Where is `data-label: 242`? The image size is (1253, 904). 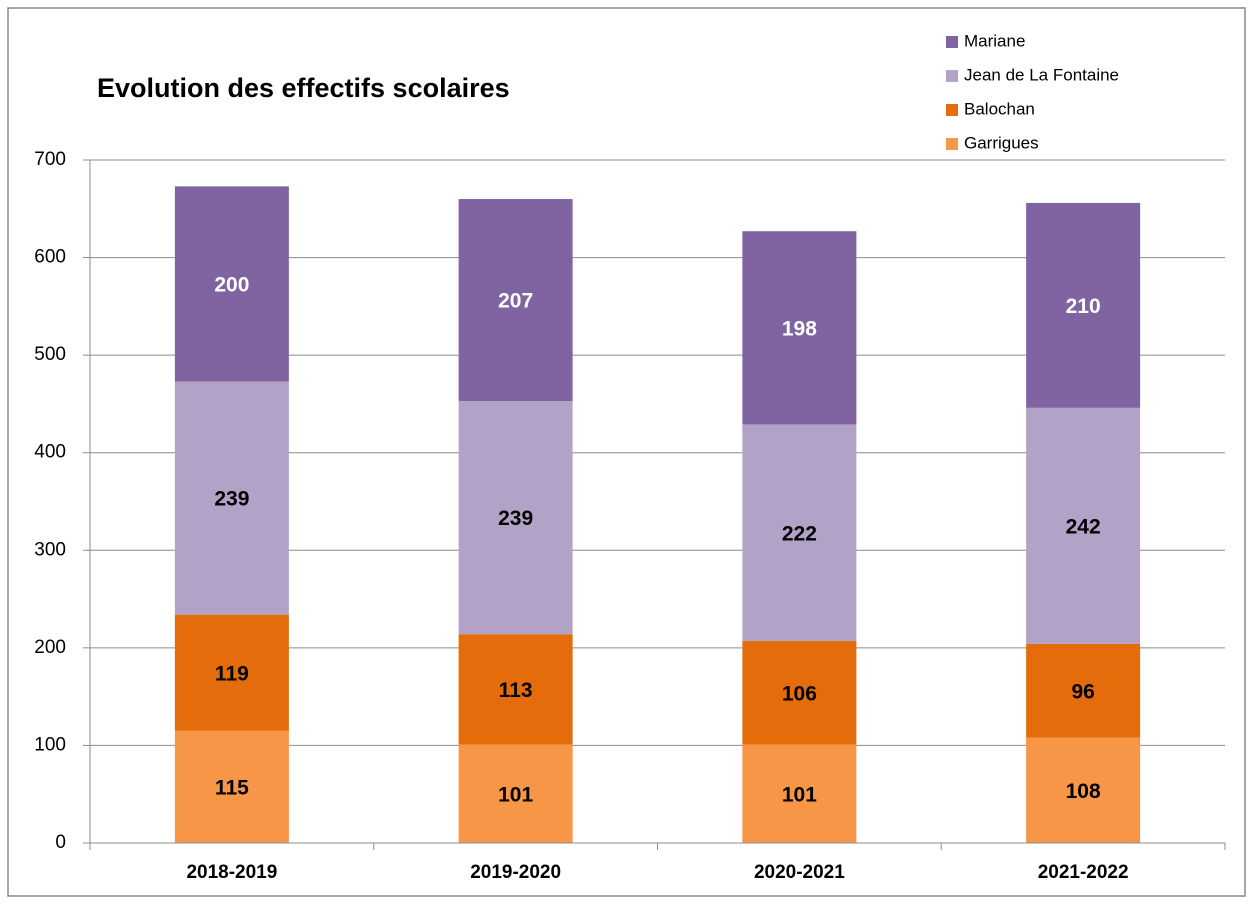 data-label: 242 is located at coordinates (1083, 526).